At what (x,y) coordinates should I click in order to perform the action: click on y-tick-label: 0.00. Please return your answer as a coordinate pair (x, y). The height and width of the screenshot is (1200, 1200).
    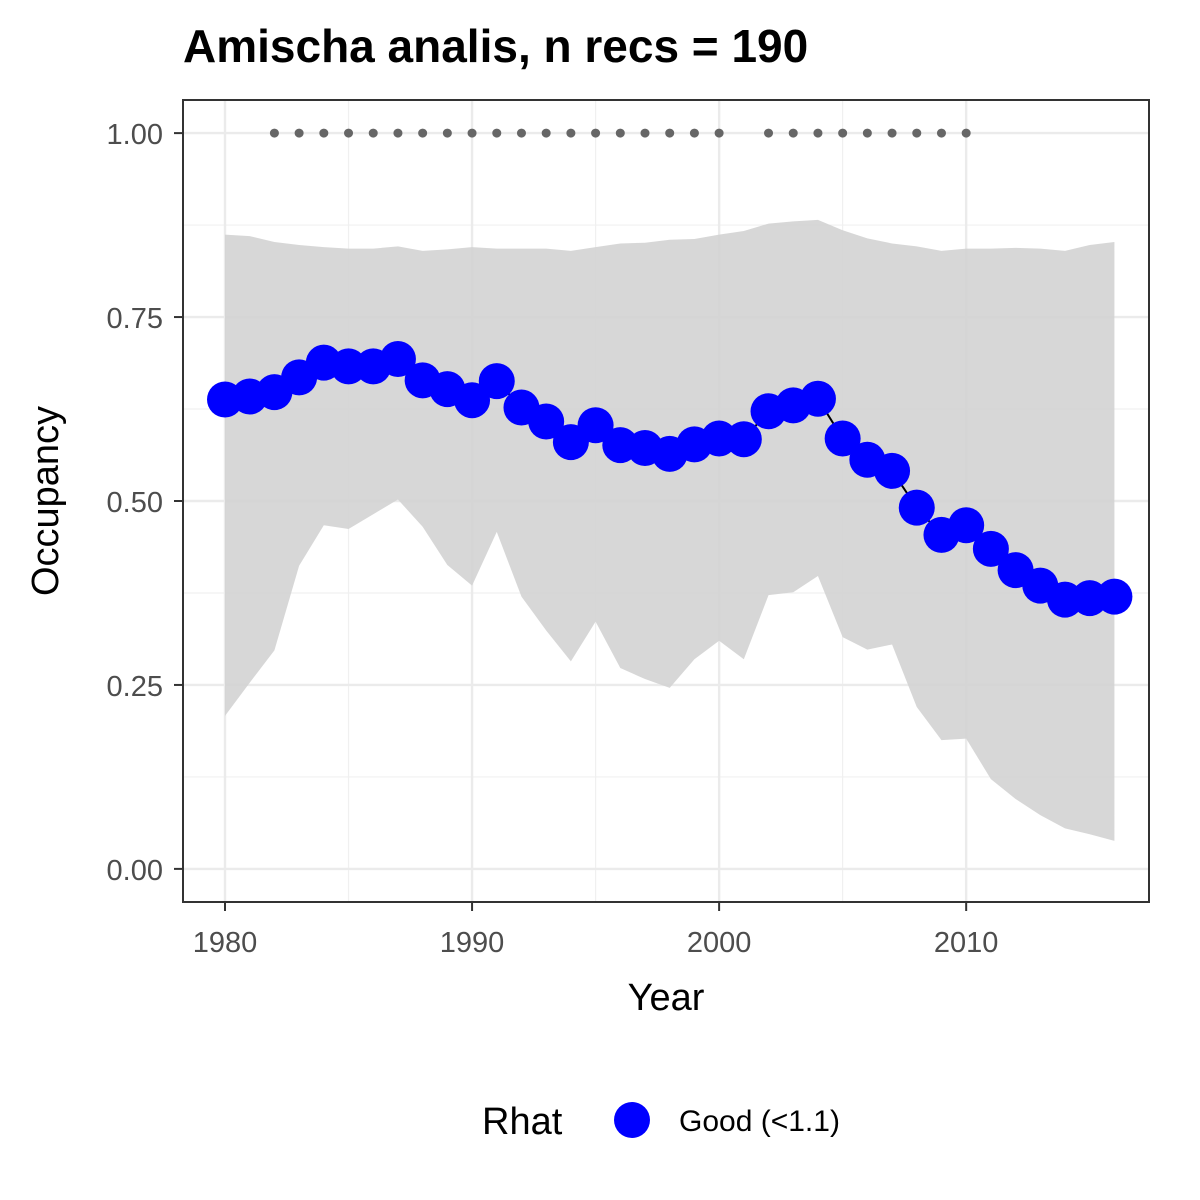
    Looking at the image, I should click on (135, 871).